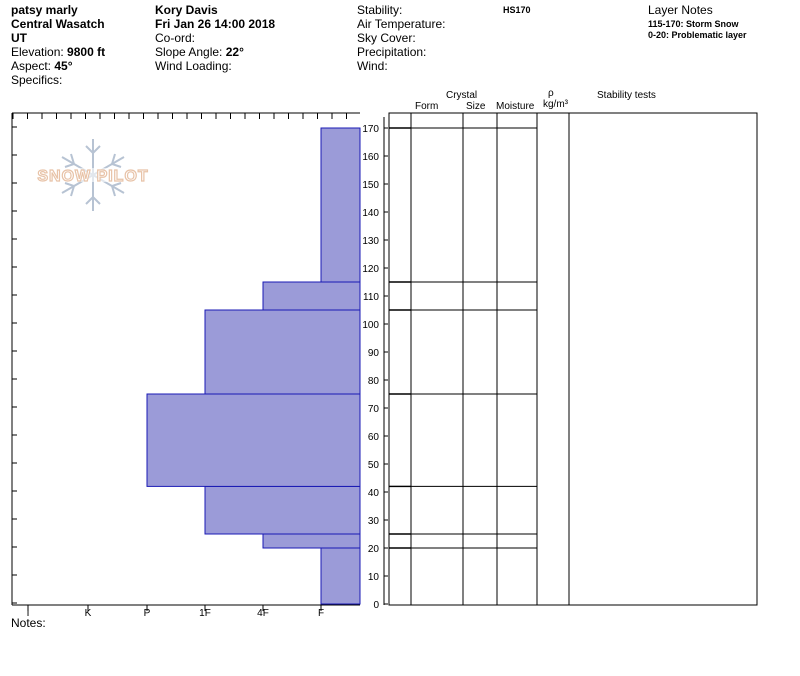  I want to click on hardness-label: 4F, so click(263, 613).